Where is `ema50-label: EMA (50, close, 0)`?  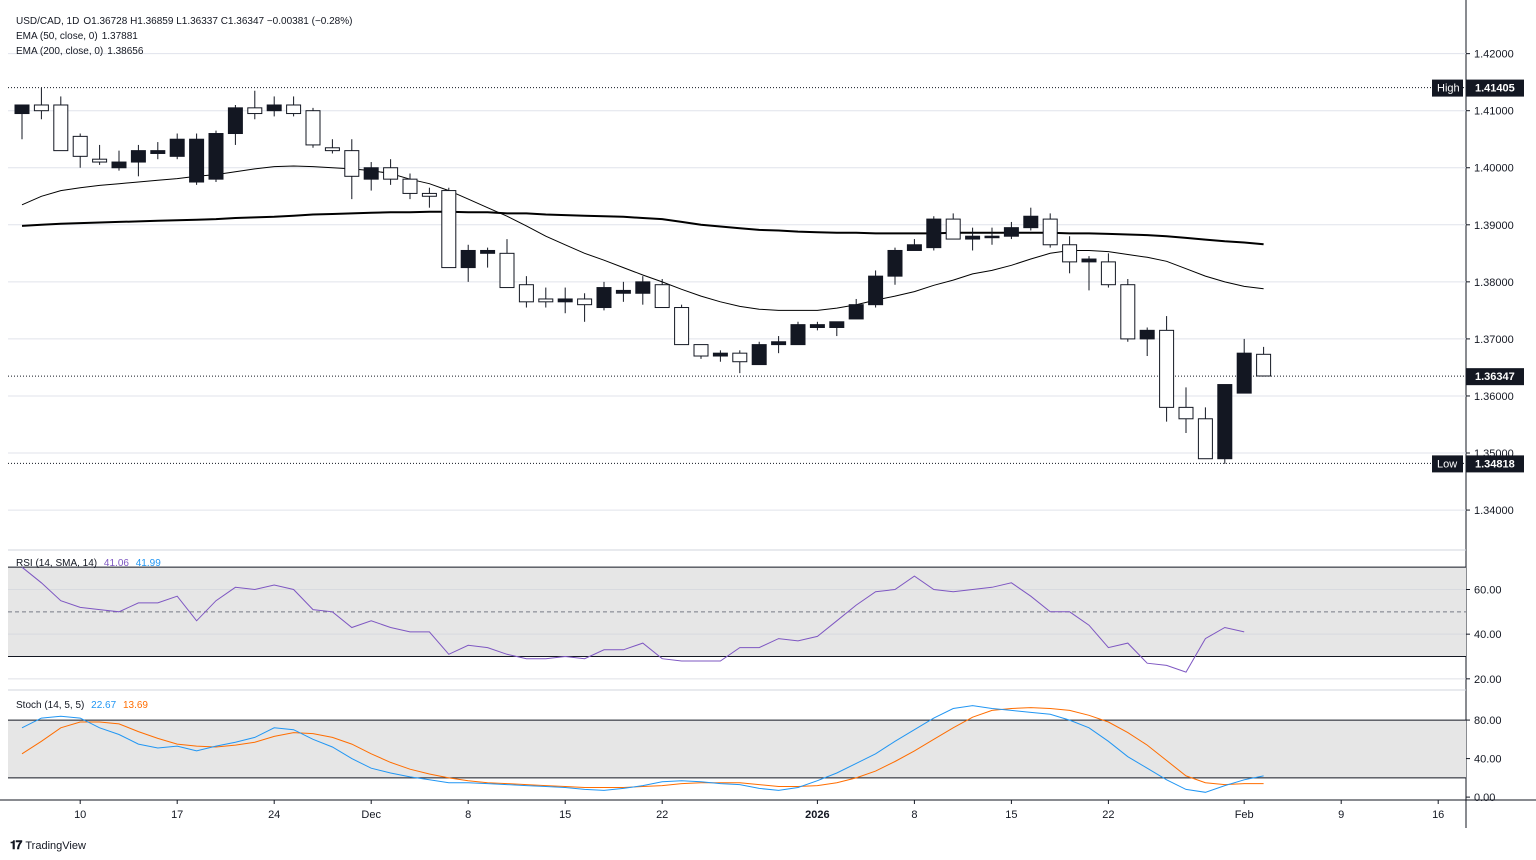 ema50-label: EMA (50, close, 0) is located at coordinates (57, 36).